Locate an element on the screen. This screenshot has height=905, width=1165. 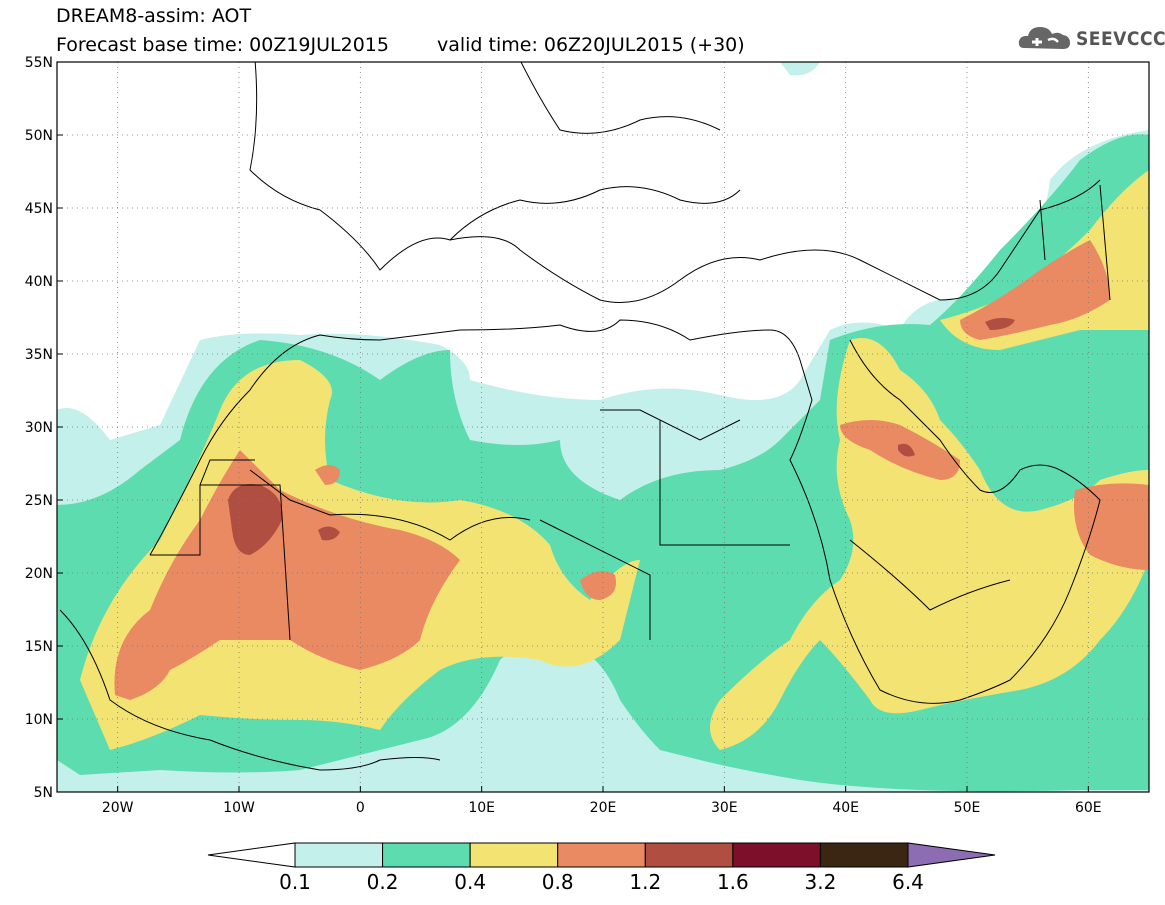
lat-tick-label: 10N is located at coordinates (39, 720).